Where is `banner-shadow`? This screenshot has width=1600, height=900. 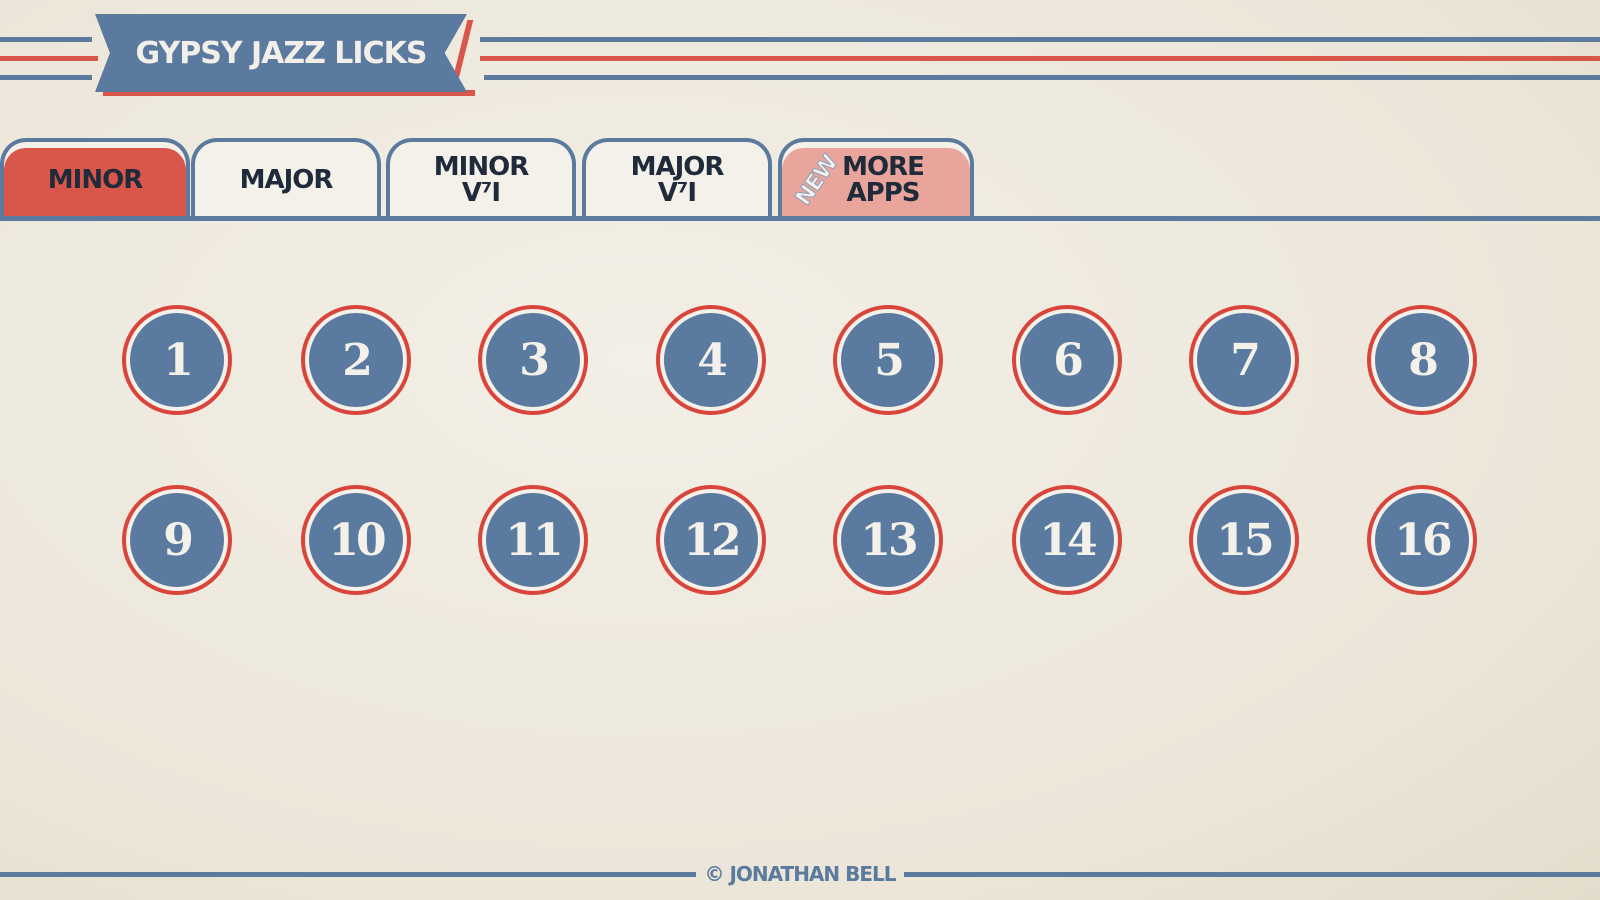 banner-shadow is located at coordinates (289, 93).